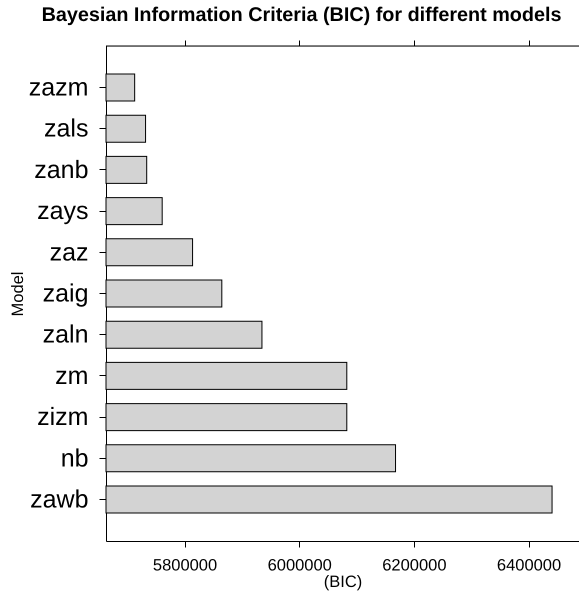 This screenshot has width=579, height=593. What do you see at coordinates (343, 582) in the screenshot?
I see `x-axis-title: (BIC)` at bounding box center [343, 582].